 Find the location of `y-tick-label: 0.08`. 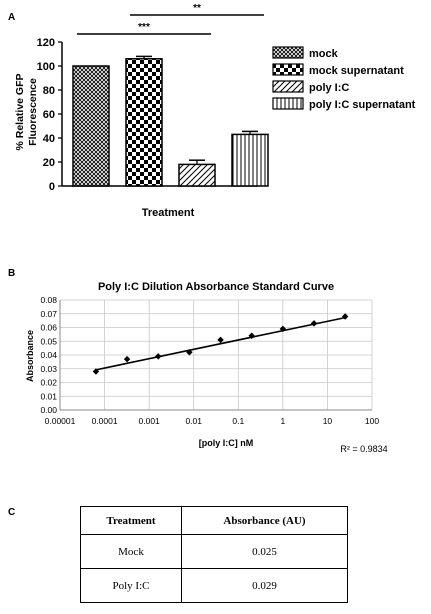

y-tick-label: 0.08 is located at coordinates (48, 300).